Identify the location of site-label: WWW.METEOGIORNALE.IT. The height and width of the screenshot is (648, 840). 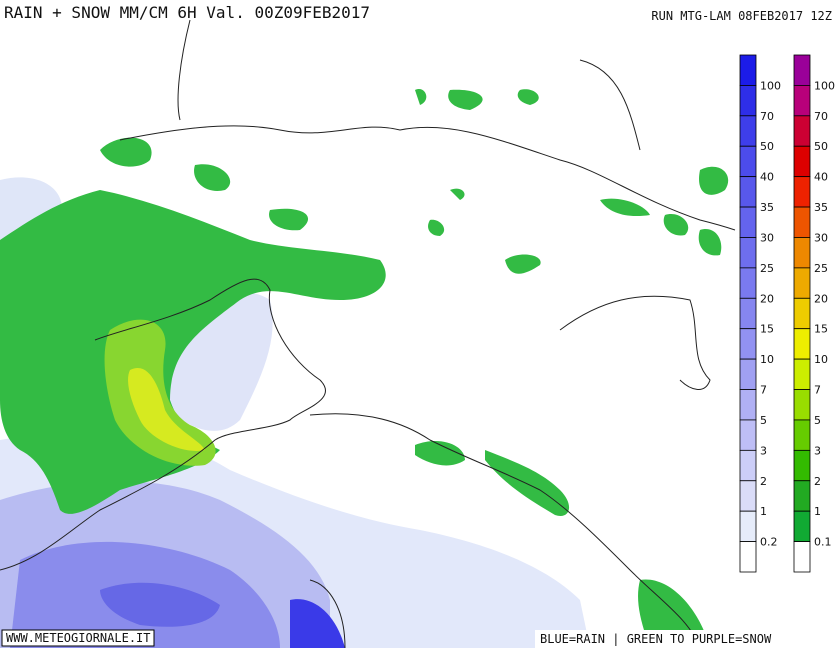
(78, 638).